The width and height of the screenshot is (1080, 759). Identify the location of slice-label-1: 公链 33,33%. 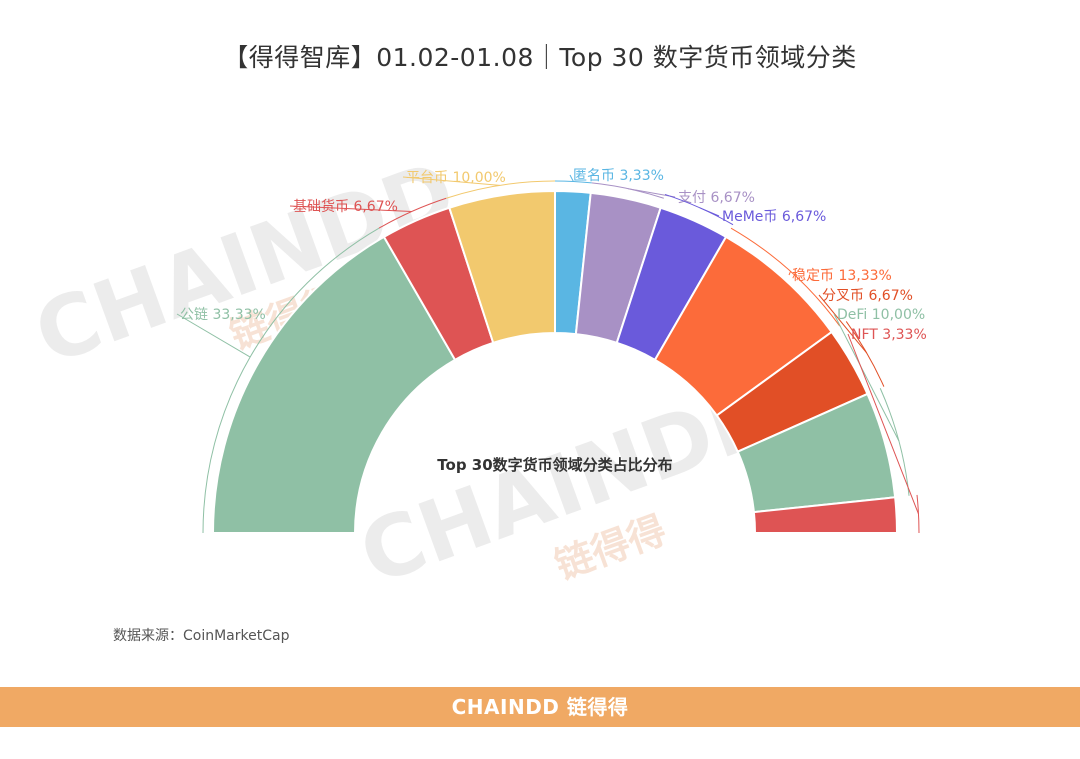
(223, 315).